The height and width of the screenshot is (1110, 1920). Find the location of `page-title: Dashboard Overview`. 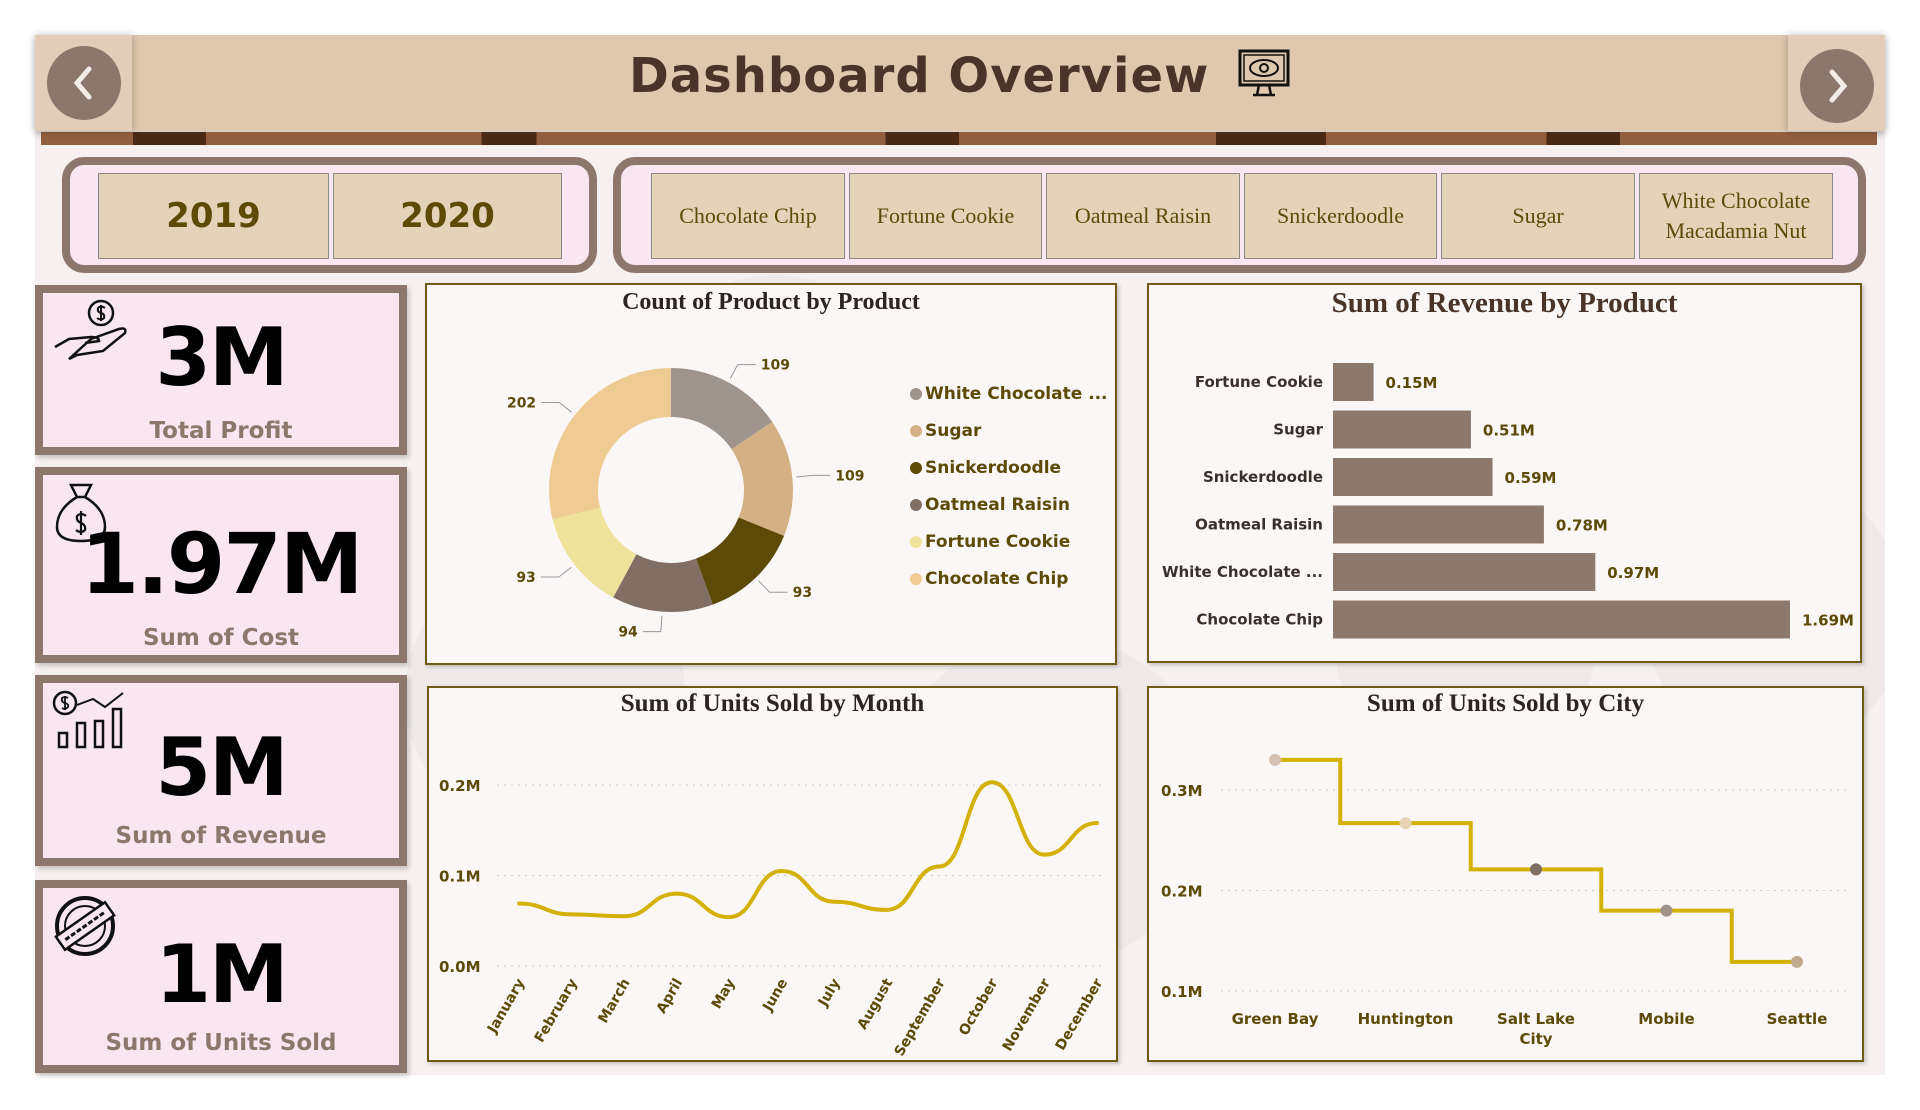

page-title: Dashboard Overview is located at coordinates (960, 76).